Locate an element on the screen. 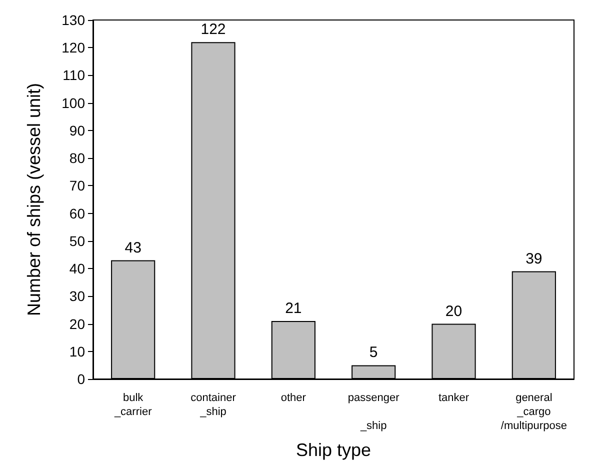 This screenshot has width=602, height=472. y-tick-label: 10 is located at coordinates (77, 351).